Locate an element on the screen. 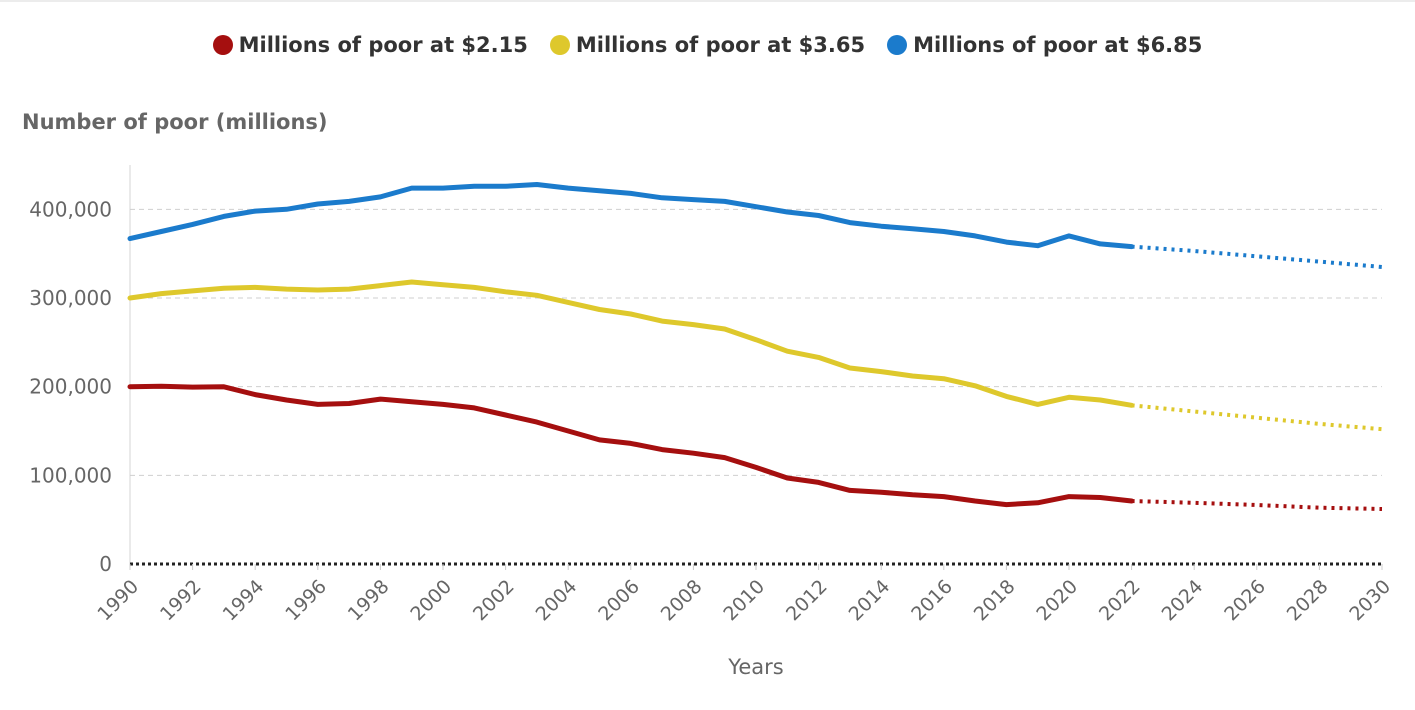 Image resolution: width=1415 pixels, height=710 pixels. x-tick-label: 1998 is located at coordinates (369, 601).